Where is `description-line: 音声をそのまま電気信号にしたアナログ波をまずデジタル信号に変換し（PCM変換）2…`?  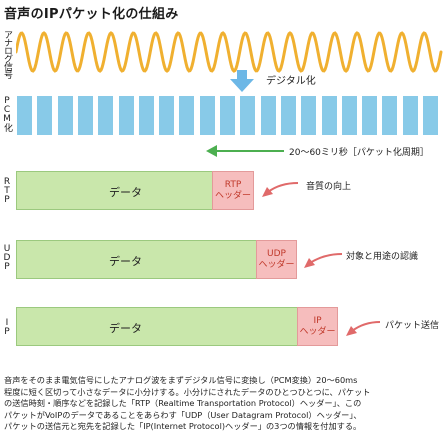
description-line: 音声をそのまま電気信号にしたアナログ波をまずデジタル信号に変換し（PCM変換）2… is located at coordinates (181, 380).